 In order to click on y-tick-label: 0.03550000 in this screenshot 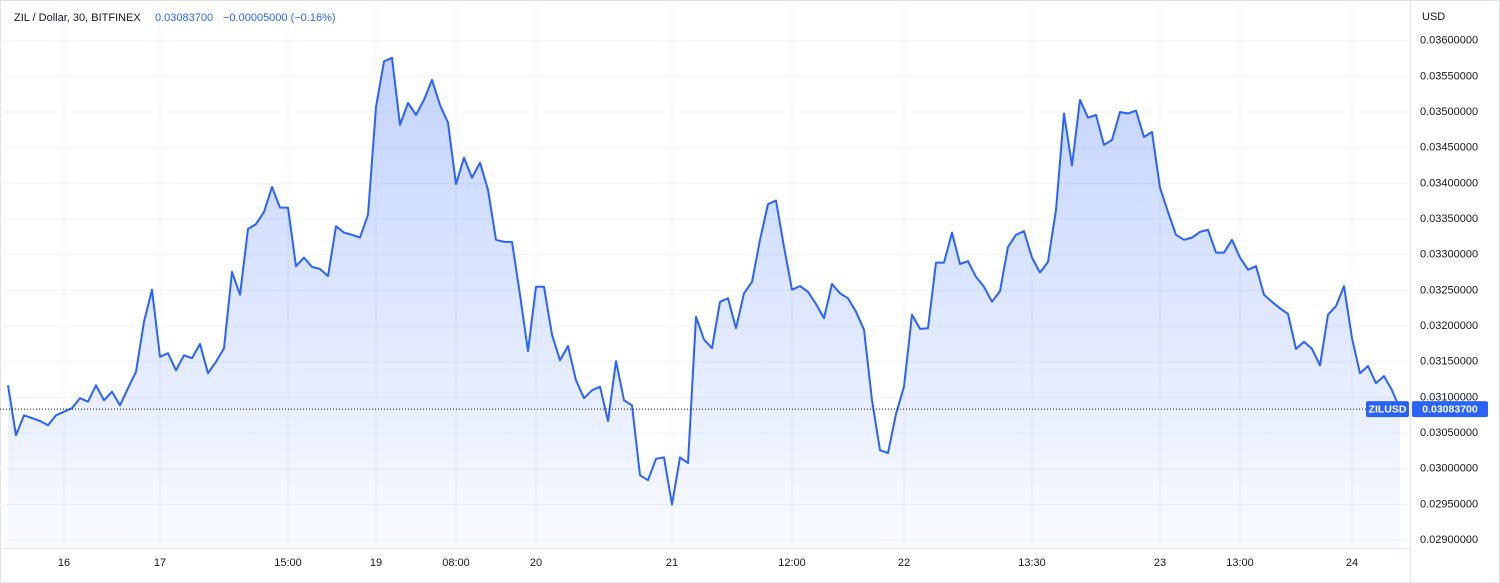, I will do `click(1449, 76)`.